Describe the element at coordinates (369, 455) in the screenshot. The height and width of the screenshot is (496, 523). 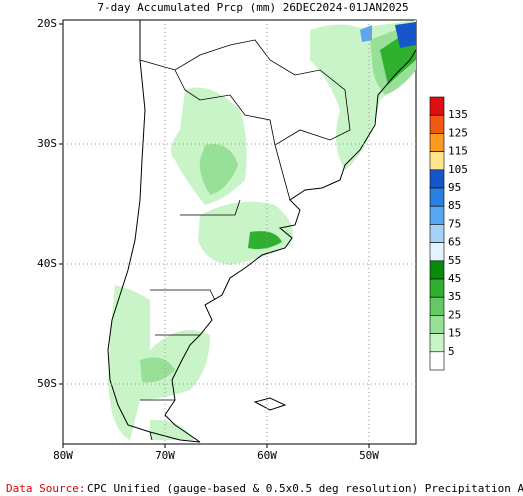
I see `lon-label: 50W` at that location.